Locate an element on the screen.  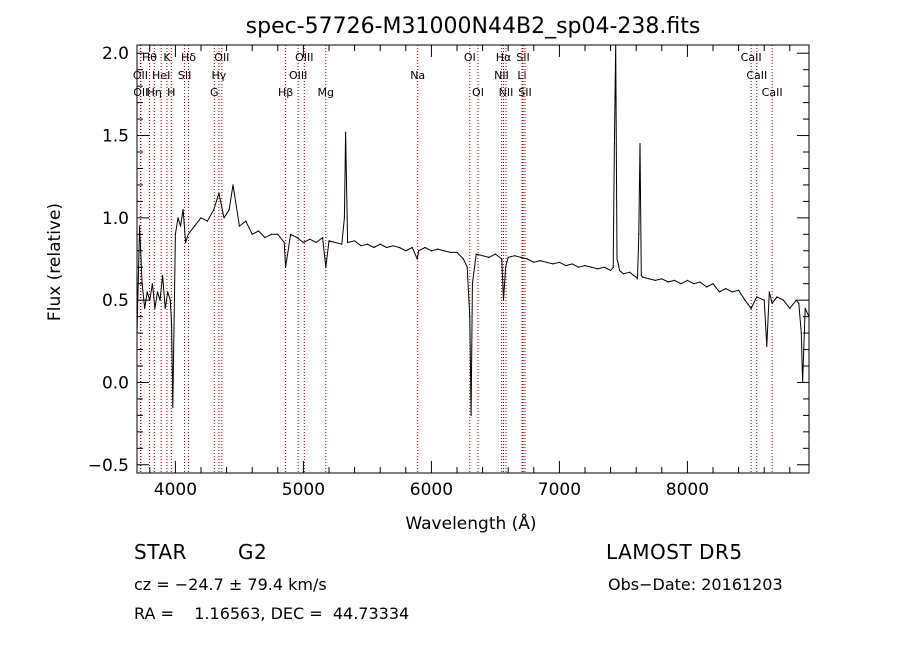
line-marker-label: NII is located at coordinates (506, 92).